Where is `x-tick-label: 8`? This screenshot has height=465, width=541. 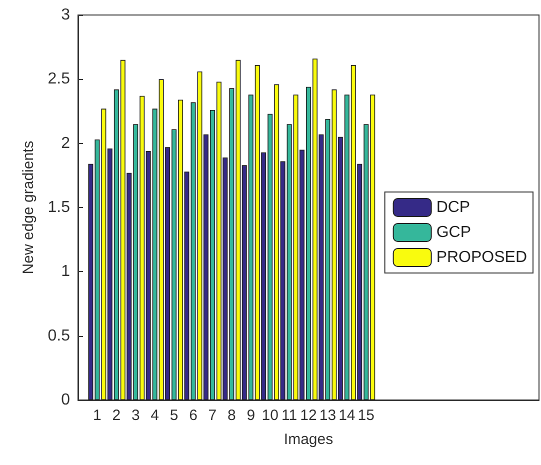 x-tick-label: 8 is located at coordinates (231, 415).